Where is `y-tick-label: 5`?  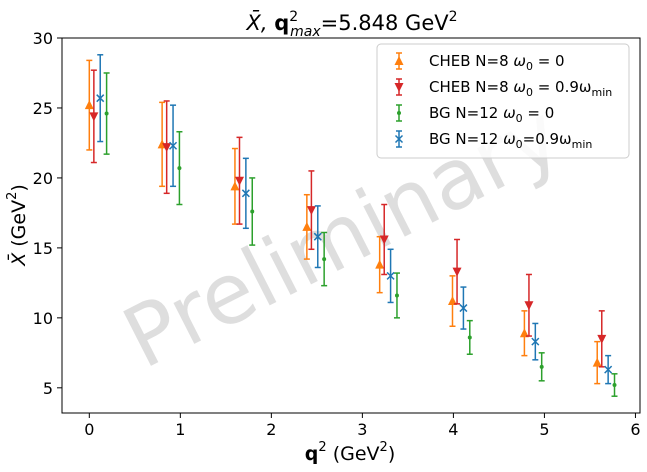 y-tick-label: 5 is located at coordinates (48, 388).